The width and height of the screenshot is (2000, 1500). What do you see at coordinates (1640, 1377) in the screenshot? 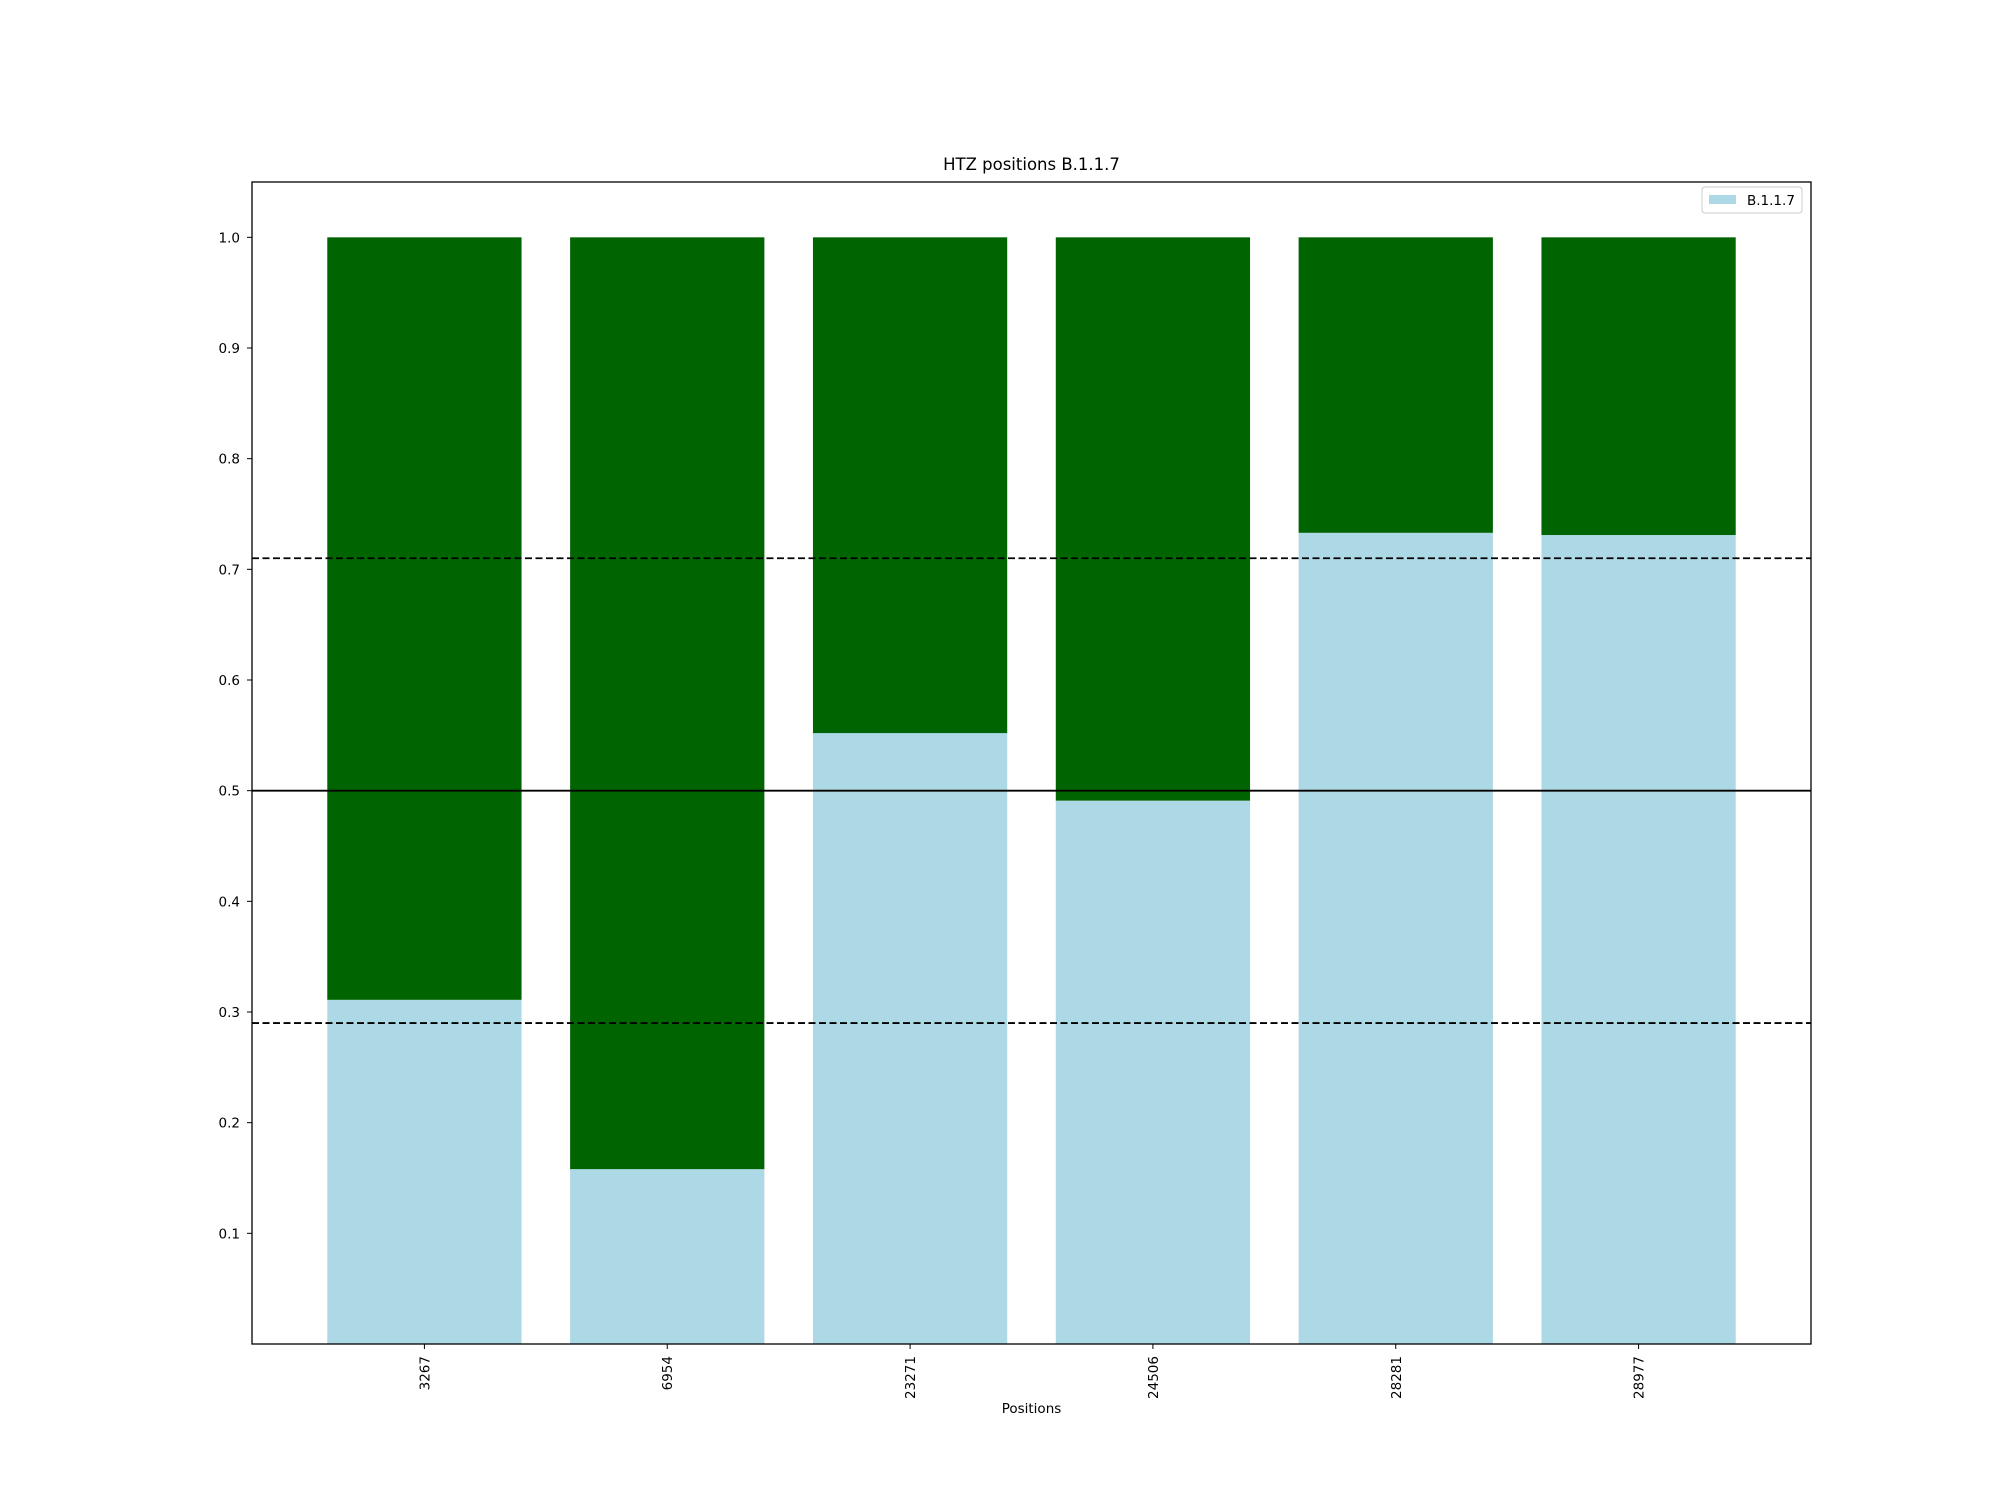
I see `x-tick-label: 28977` at bounding box center [1640, 1377].